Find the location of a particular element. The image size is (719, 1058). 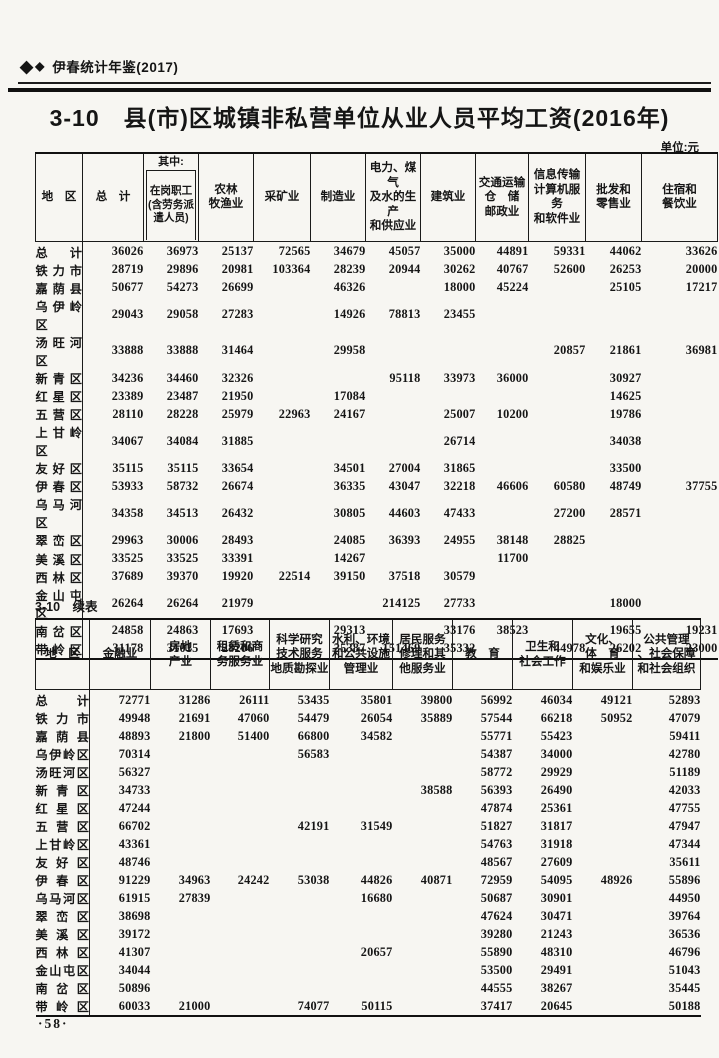

value-cell: 58772 is located at coordinates (496, 771).